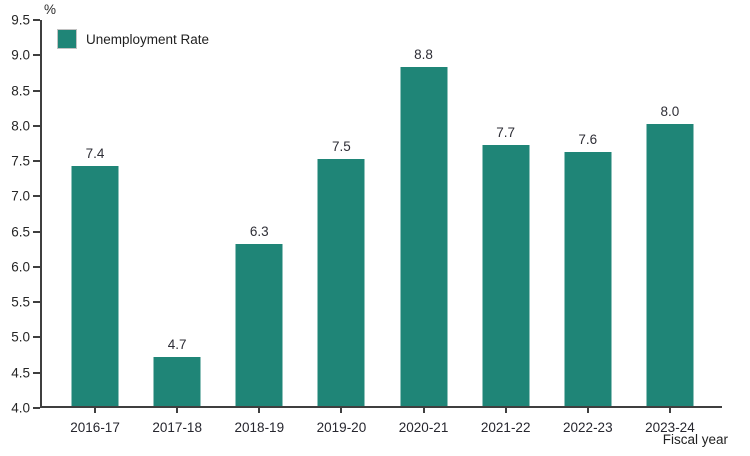 The height and width of the screenshot is (456, 750). What do you see at coordinates (67, 39) in the screenshot?
I see `legend-swatch` at bounding box center [67, 39].